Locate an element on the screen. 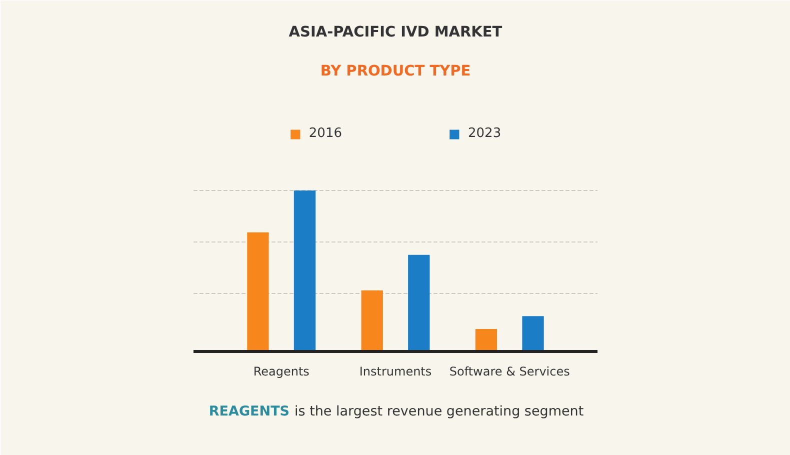 Image resolution: width=790 pixels, height=455 pixels. legend-label: 2016 is located at coordinates (325, 133).